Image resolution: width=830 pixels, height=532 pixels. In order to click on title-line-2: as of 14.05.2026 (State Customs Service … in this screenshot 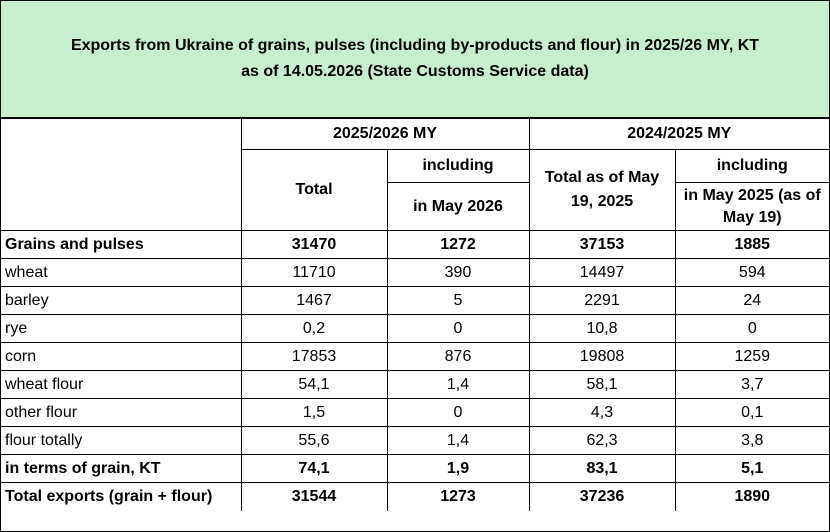, I will do `click(415, 71)`.